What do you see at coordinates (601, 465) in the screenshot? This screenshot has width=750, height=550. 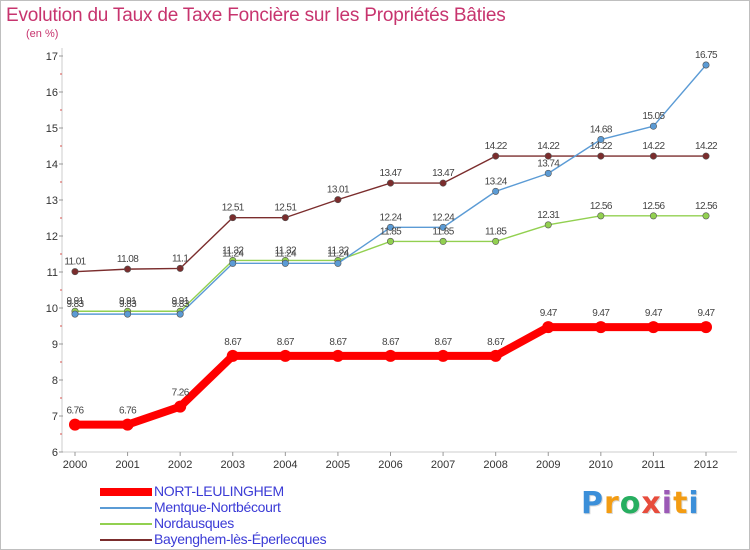 I see `x-tick-label: 2010` at bounding box center [601, 465].